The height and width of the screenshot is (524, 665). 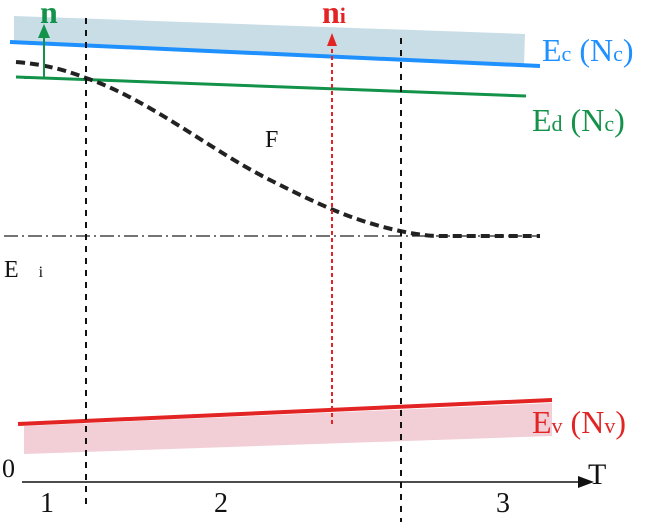 I want to click on region-2-label: 2, so click(x=221, y=503).